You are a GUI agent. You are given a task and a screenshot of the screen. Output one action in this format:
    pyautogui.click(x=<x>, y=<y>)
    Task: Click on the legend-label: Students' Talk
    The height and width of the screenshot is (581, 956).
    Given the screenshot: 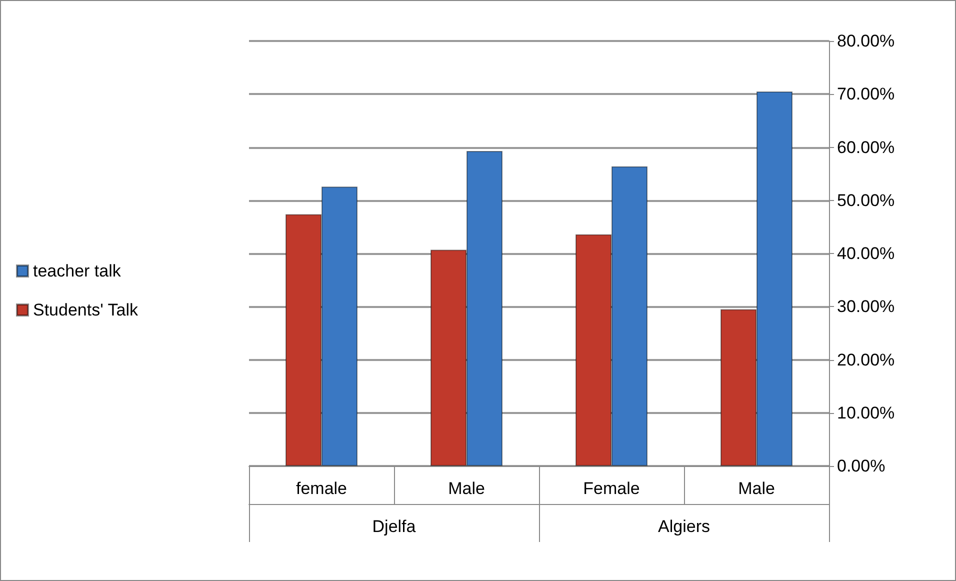 What is the action you would take?
    pyautogui.click(x=85, y=310)
    